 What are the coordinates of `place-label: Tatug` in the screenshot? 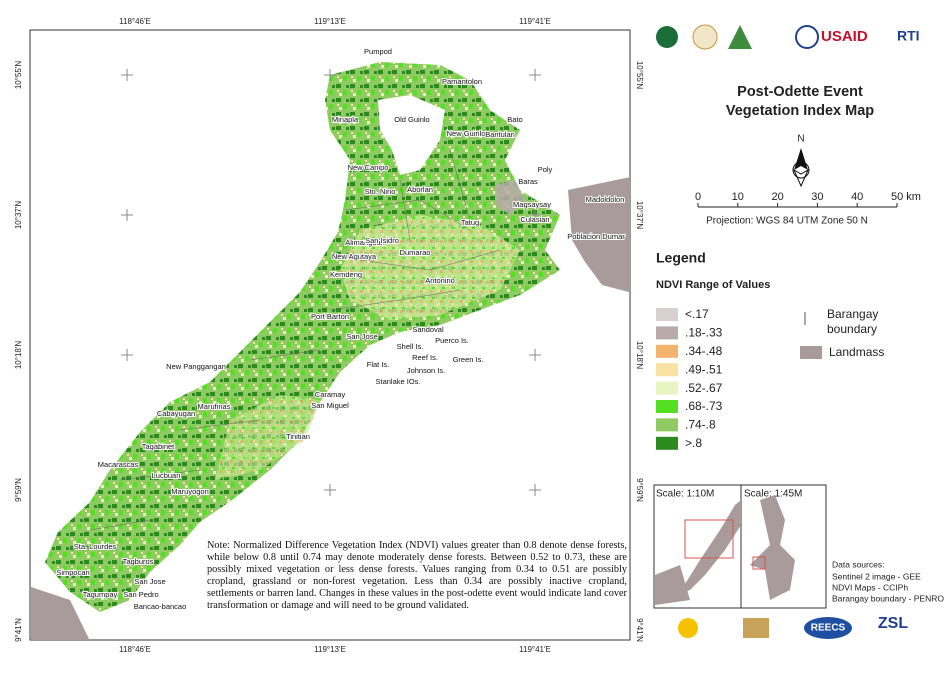 It's located at (470, 222).